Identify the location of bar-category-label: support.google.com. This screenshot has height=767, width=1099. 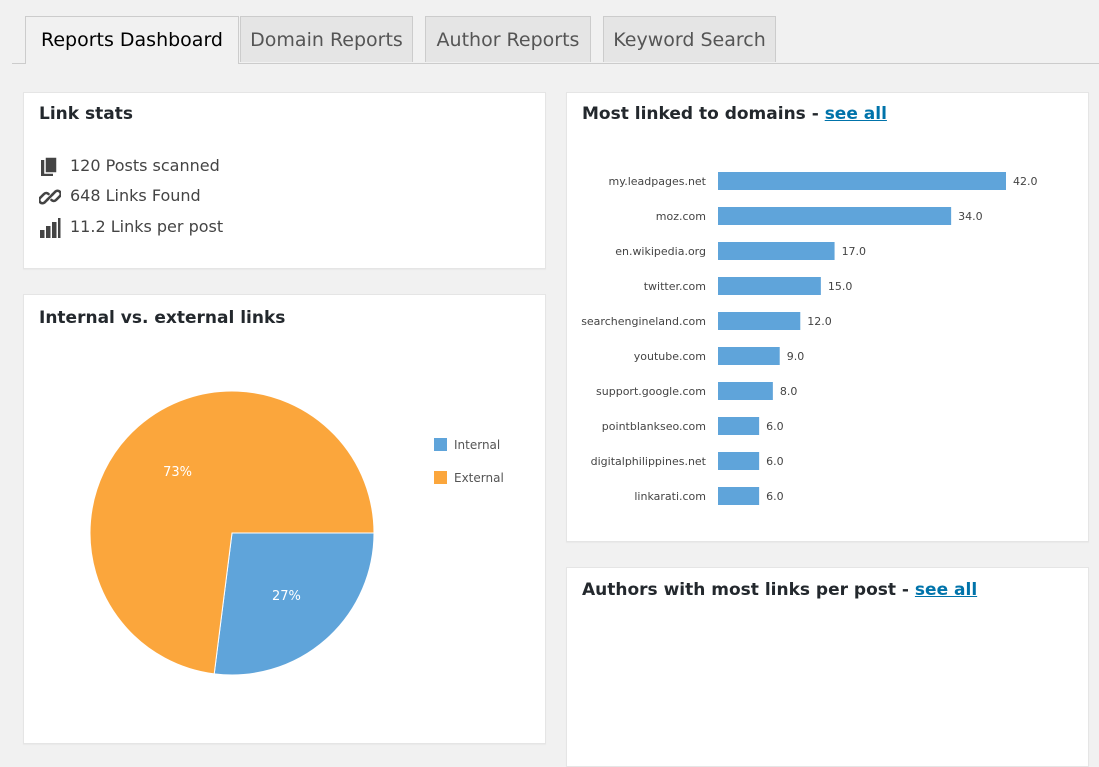
(651, 391).